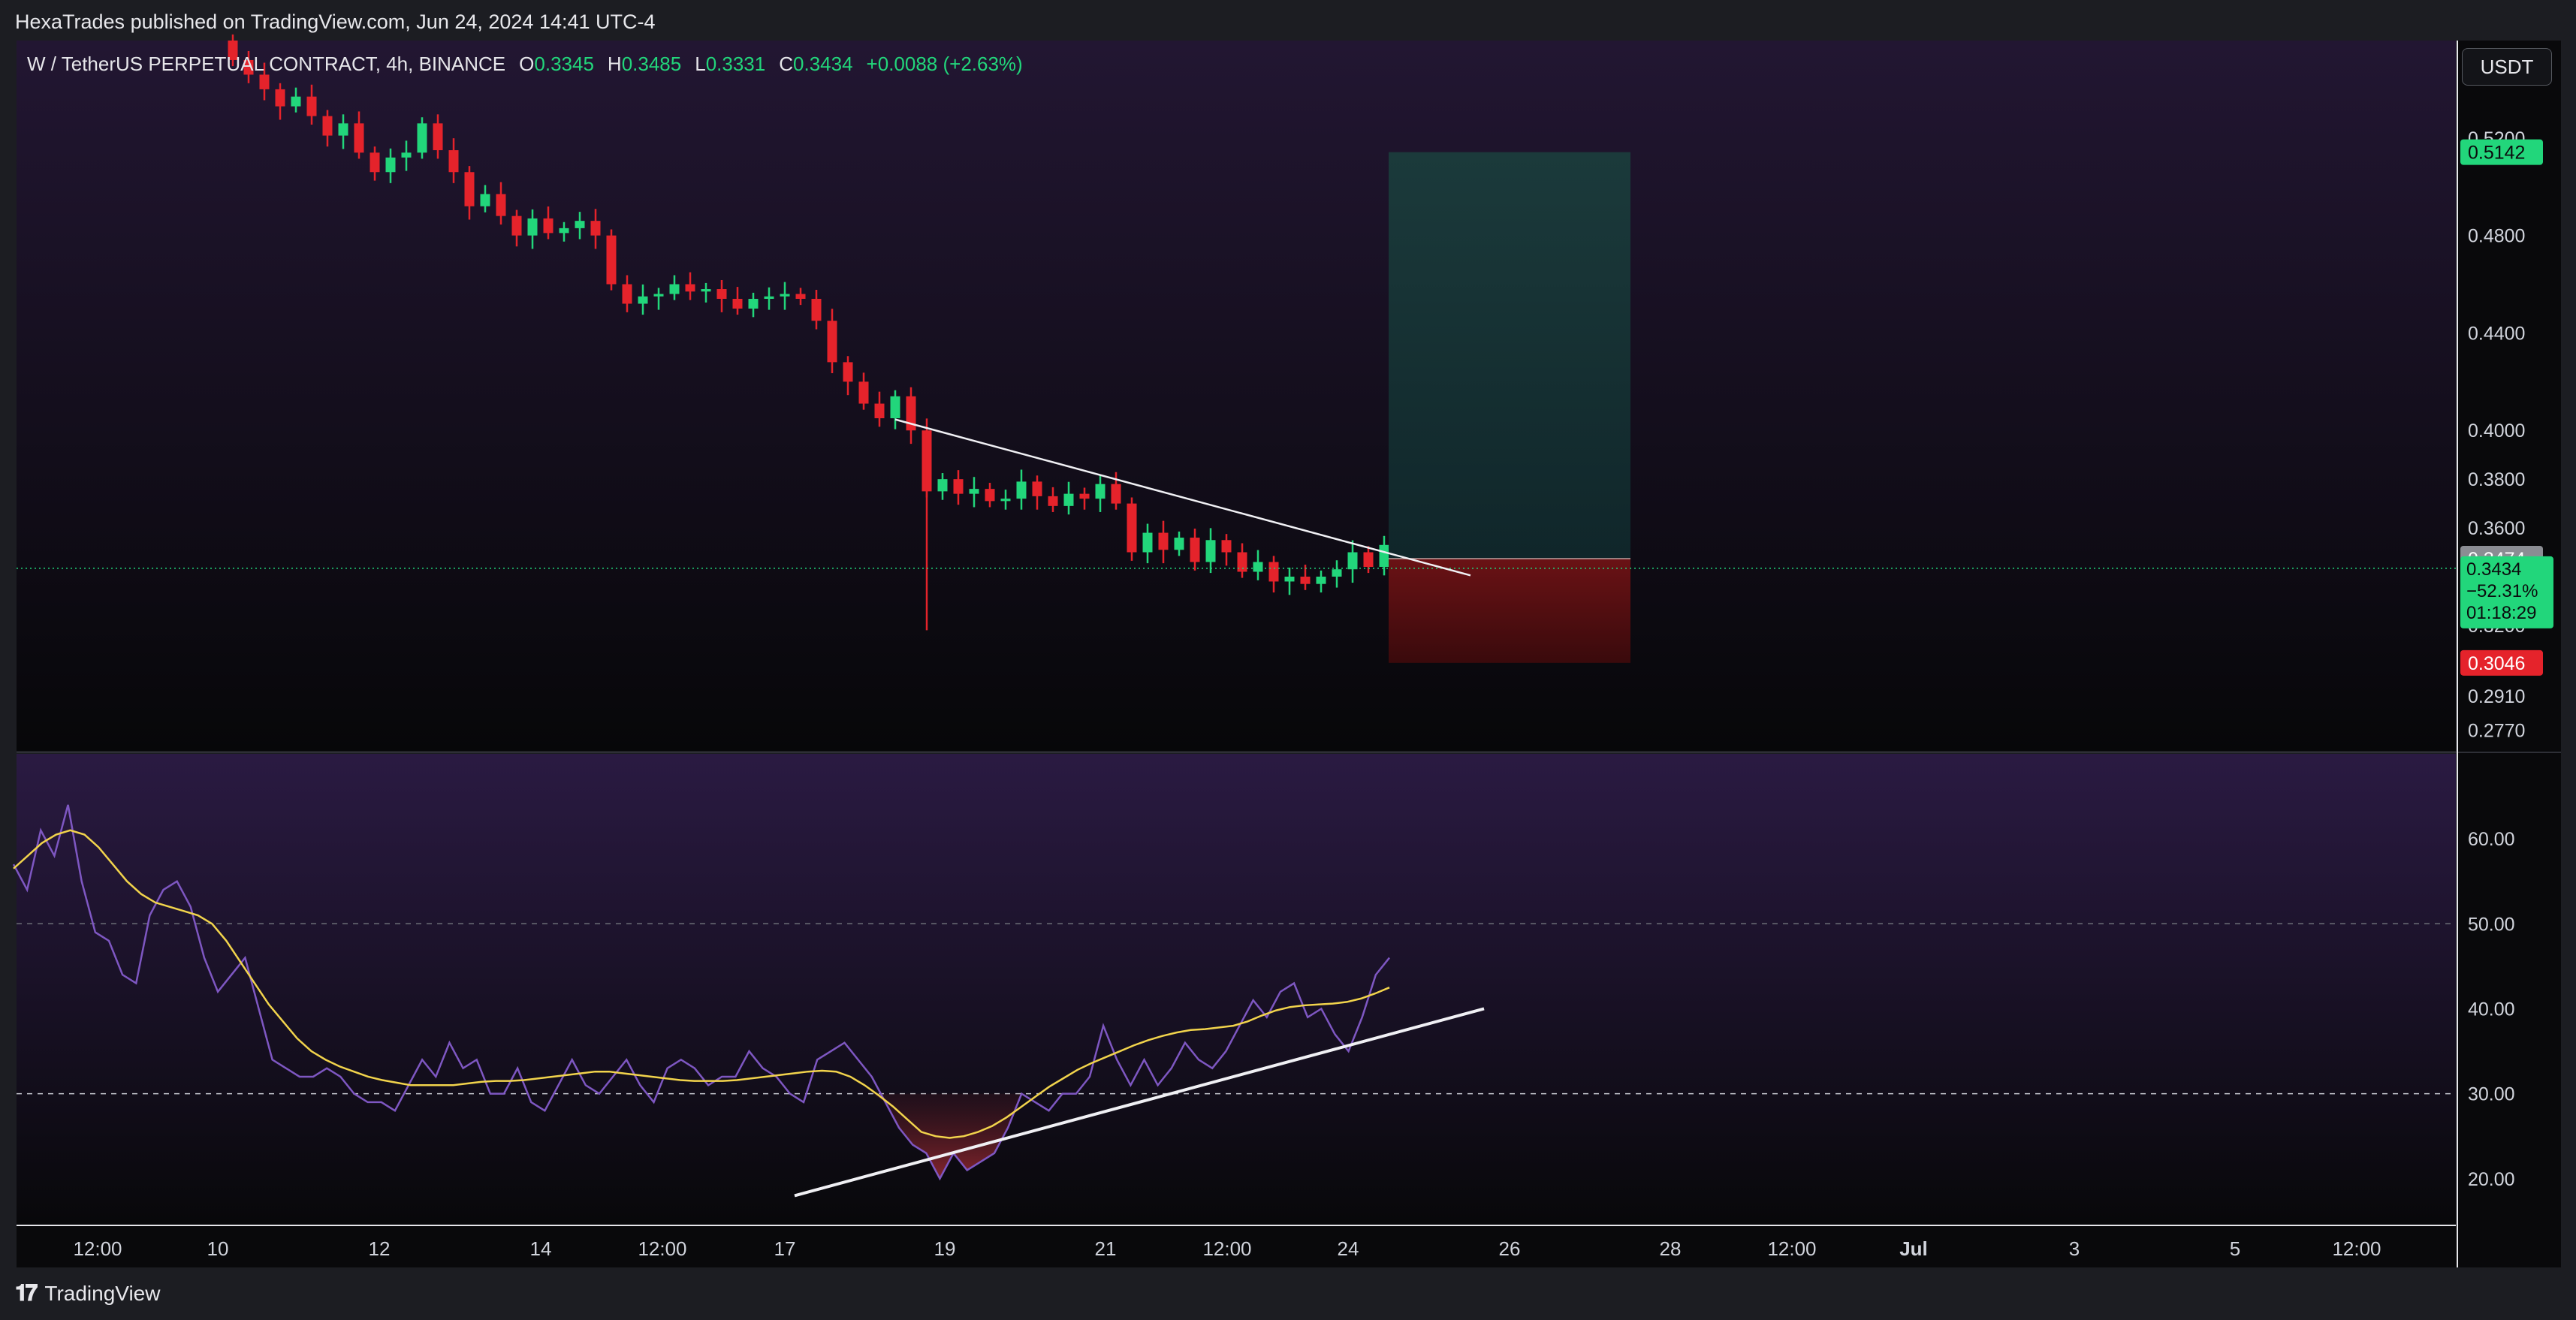  I want to click on close-label: C, so click(786, 64).